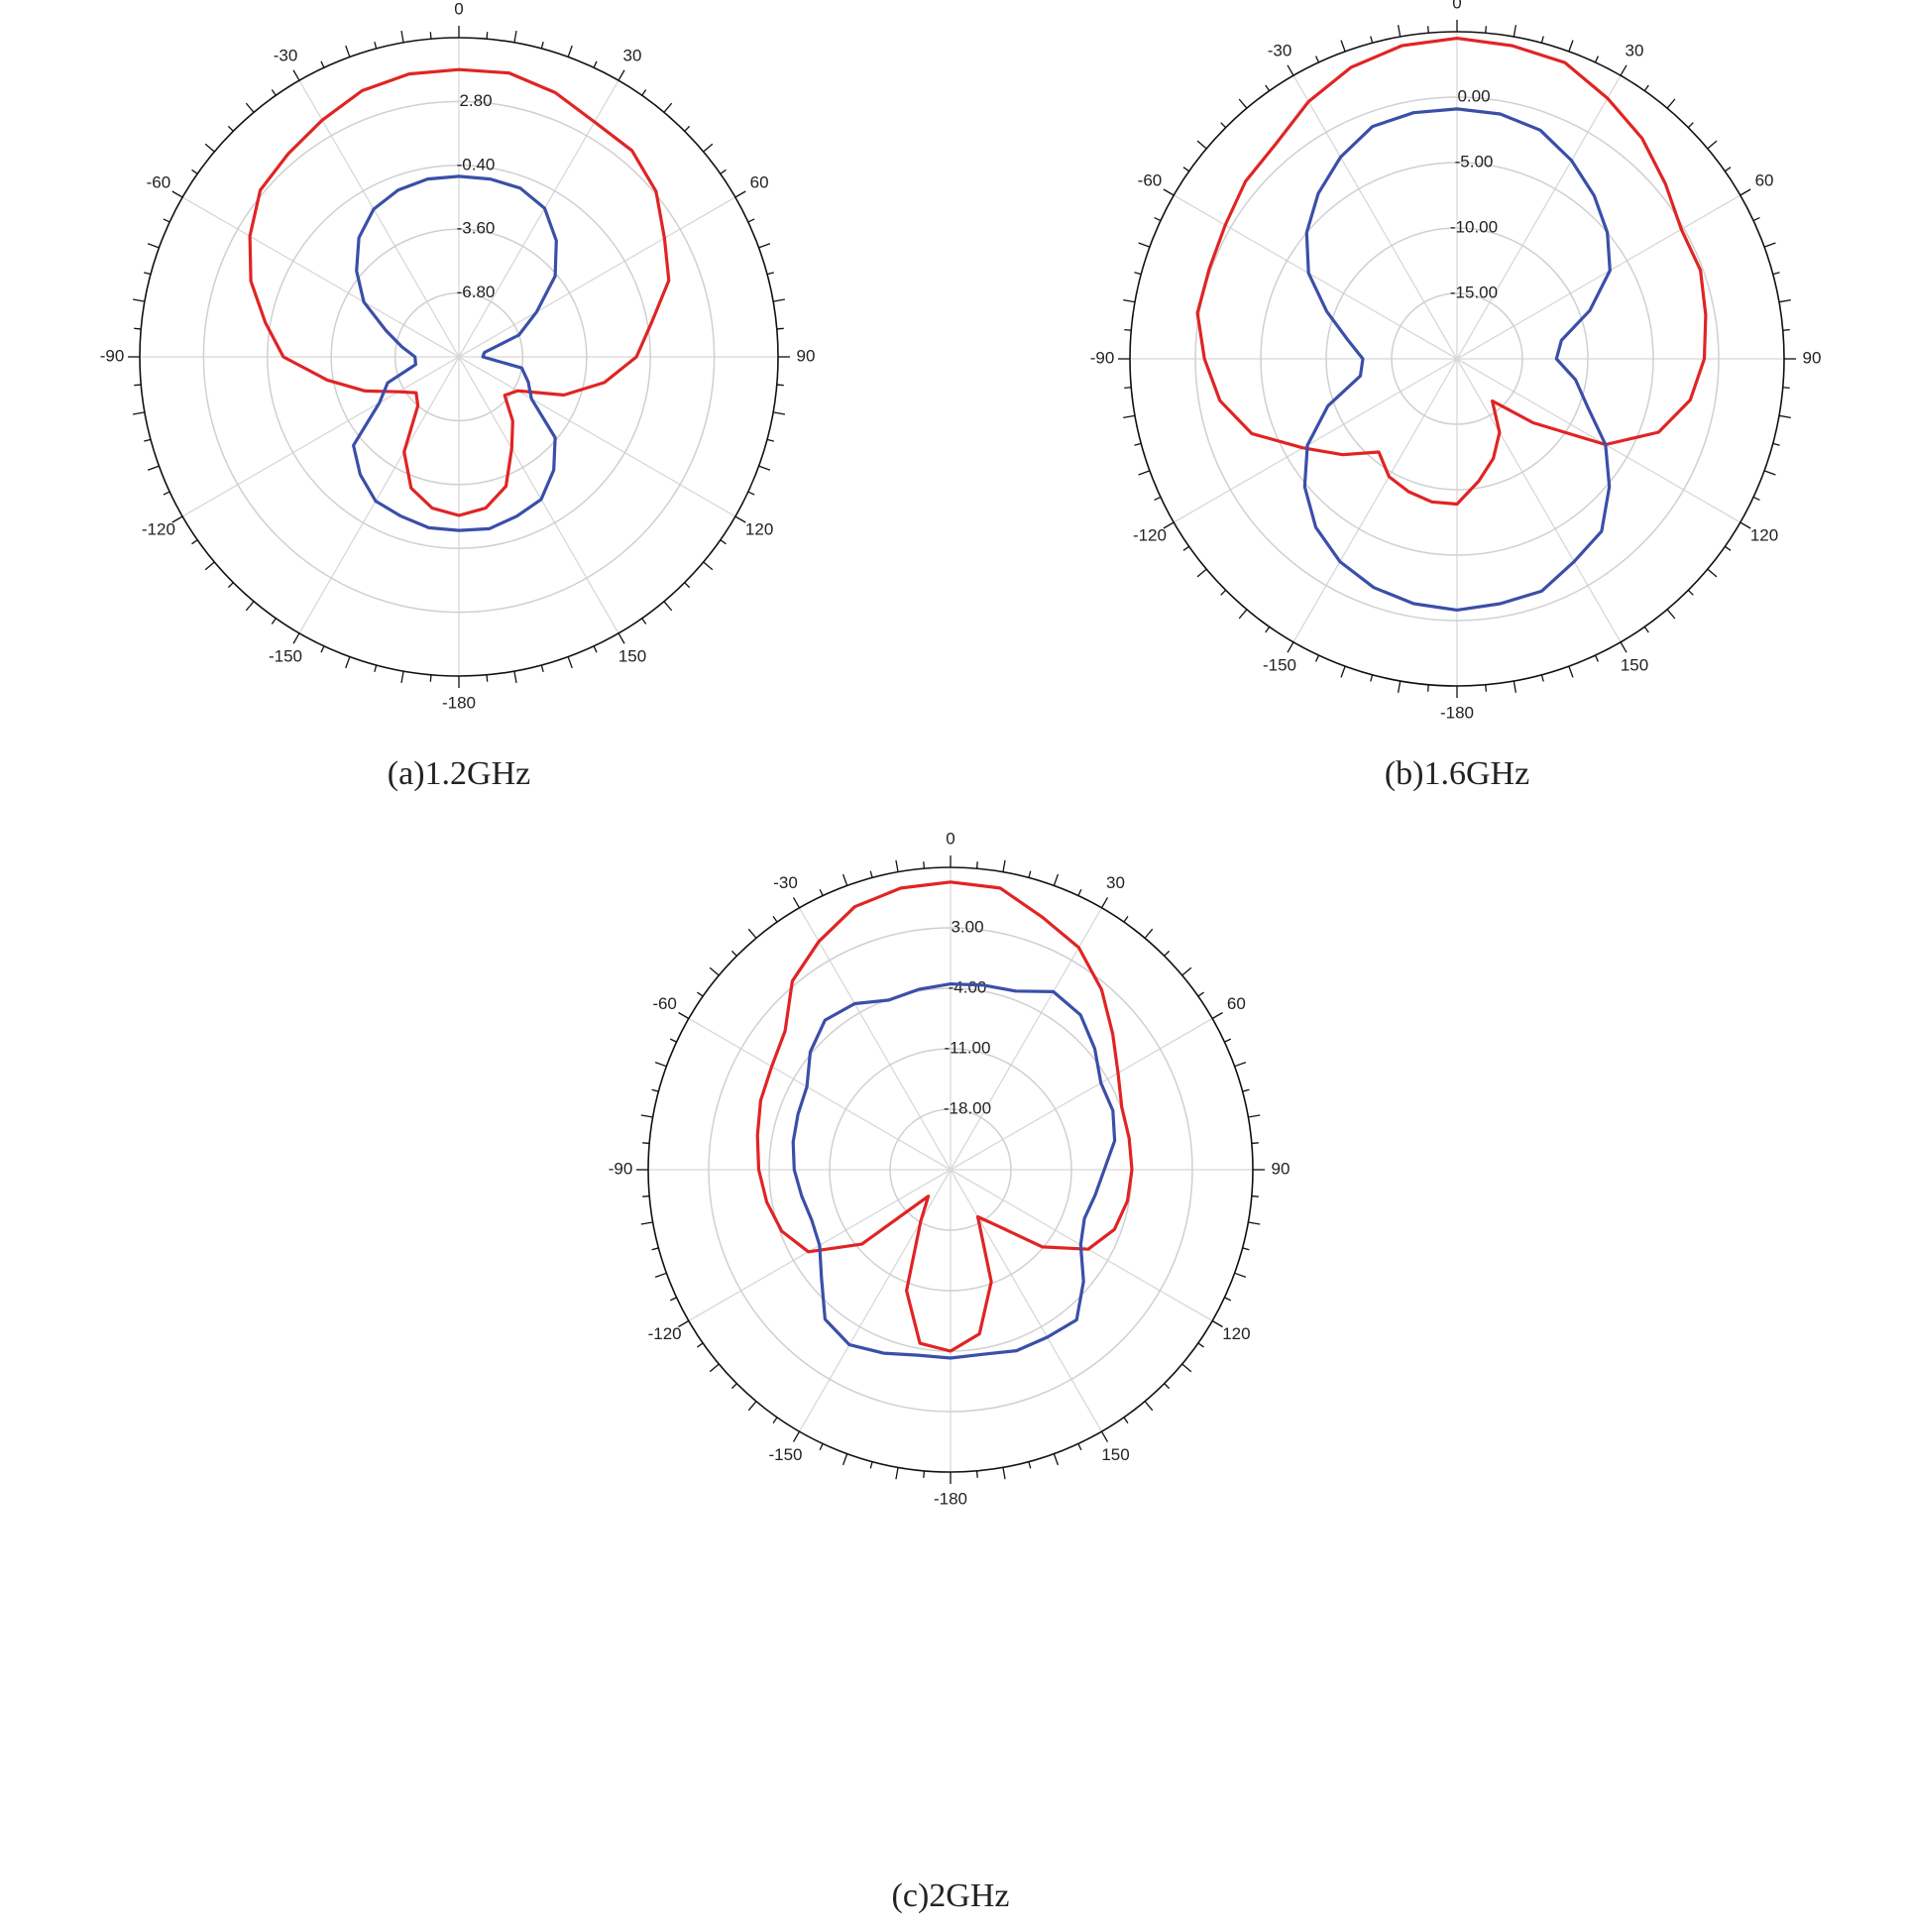 Image resolution: width=1908 pixels, height=1932 pixels. I want to click on theta-tick-label: 0, so click(458, 9).